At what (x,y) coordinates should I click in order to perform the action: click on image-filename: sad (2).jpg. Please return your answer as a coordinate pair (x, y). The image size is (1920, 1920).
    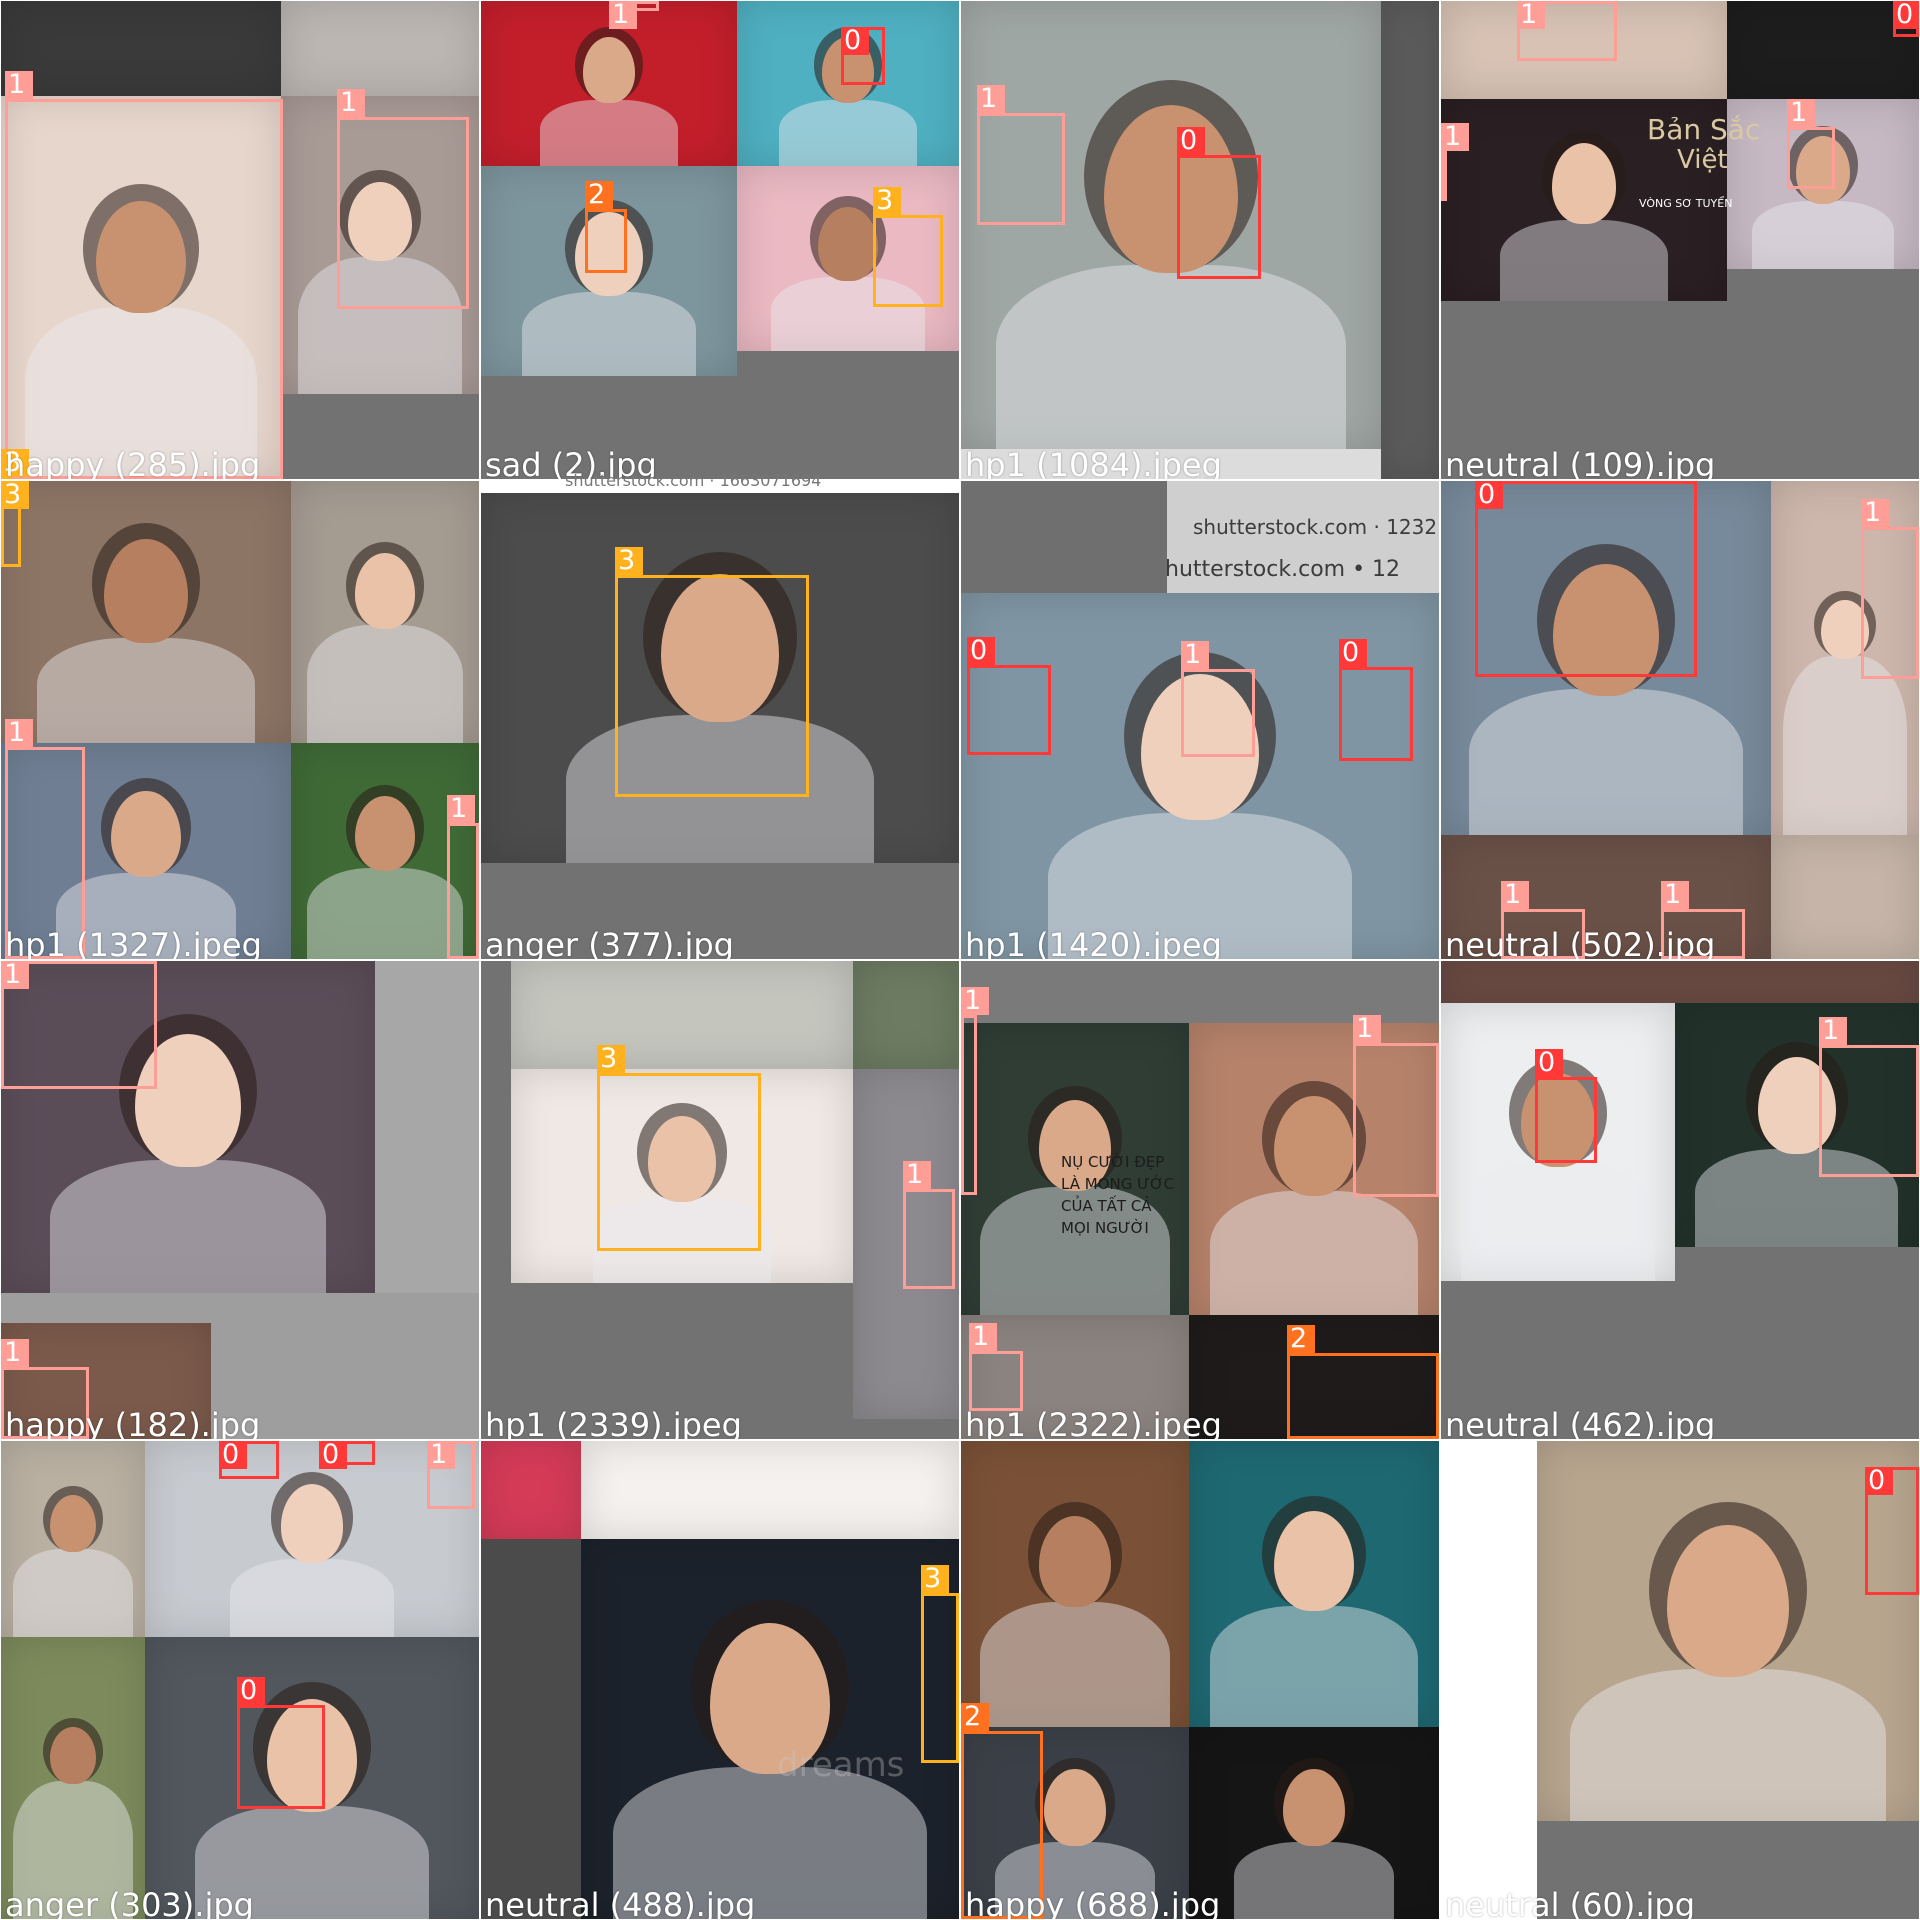
    Looking at the image, I should click on (571, 462).